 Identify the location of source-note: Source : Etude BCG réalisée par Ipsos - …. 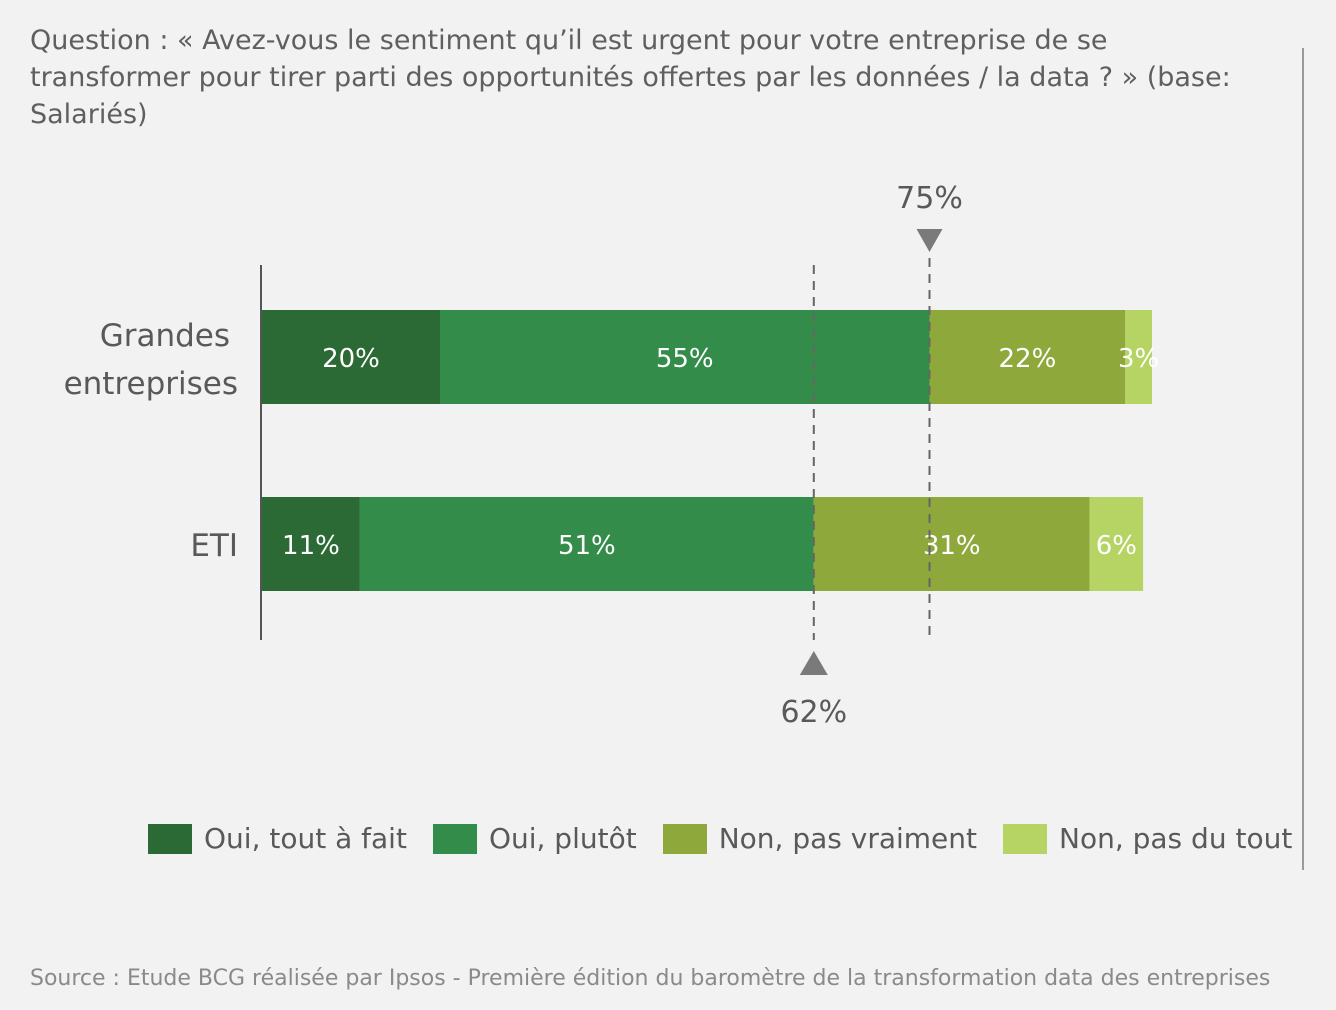
(650, 978).